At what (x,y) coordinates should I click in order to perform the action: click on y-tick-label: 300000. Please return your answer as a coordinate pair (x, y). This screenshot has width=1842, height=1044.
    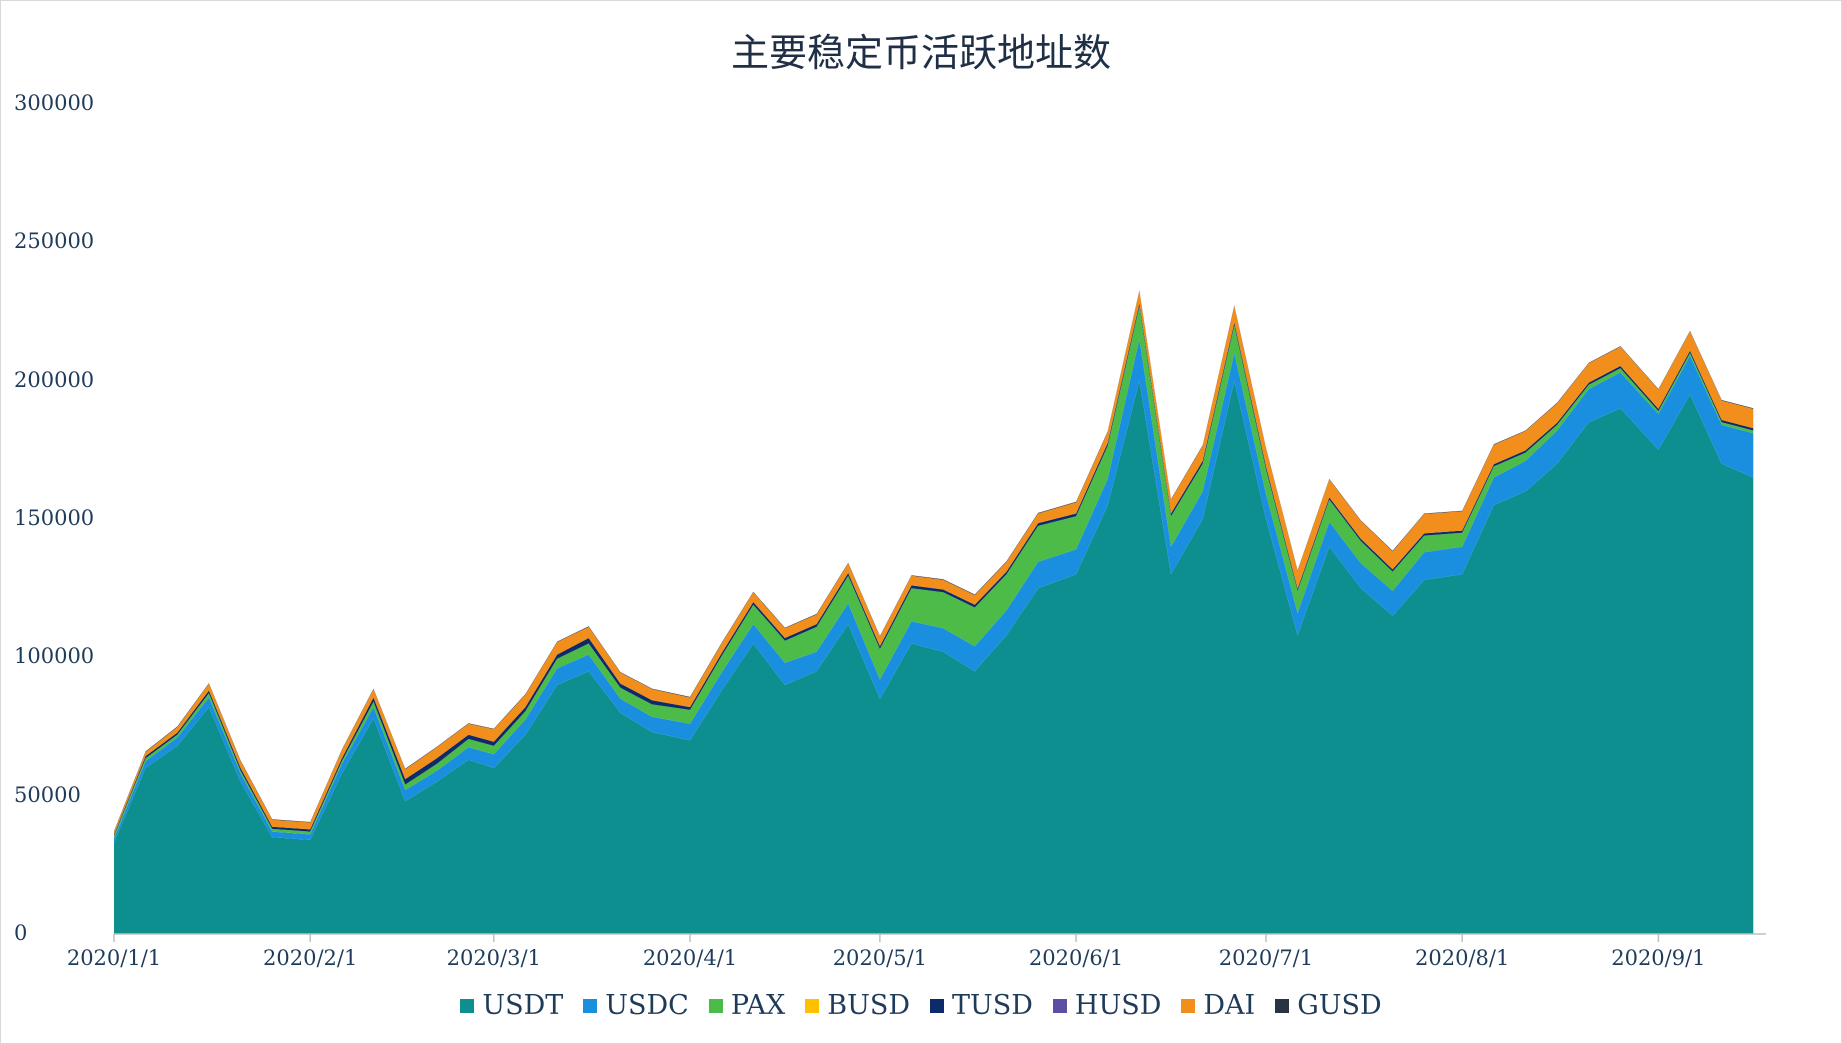
    Looking at the image, I should click on (54, 103).